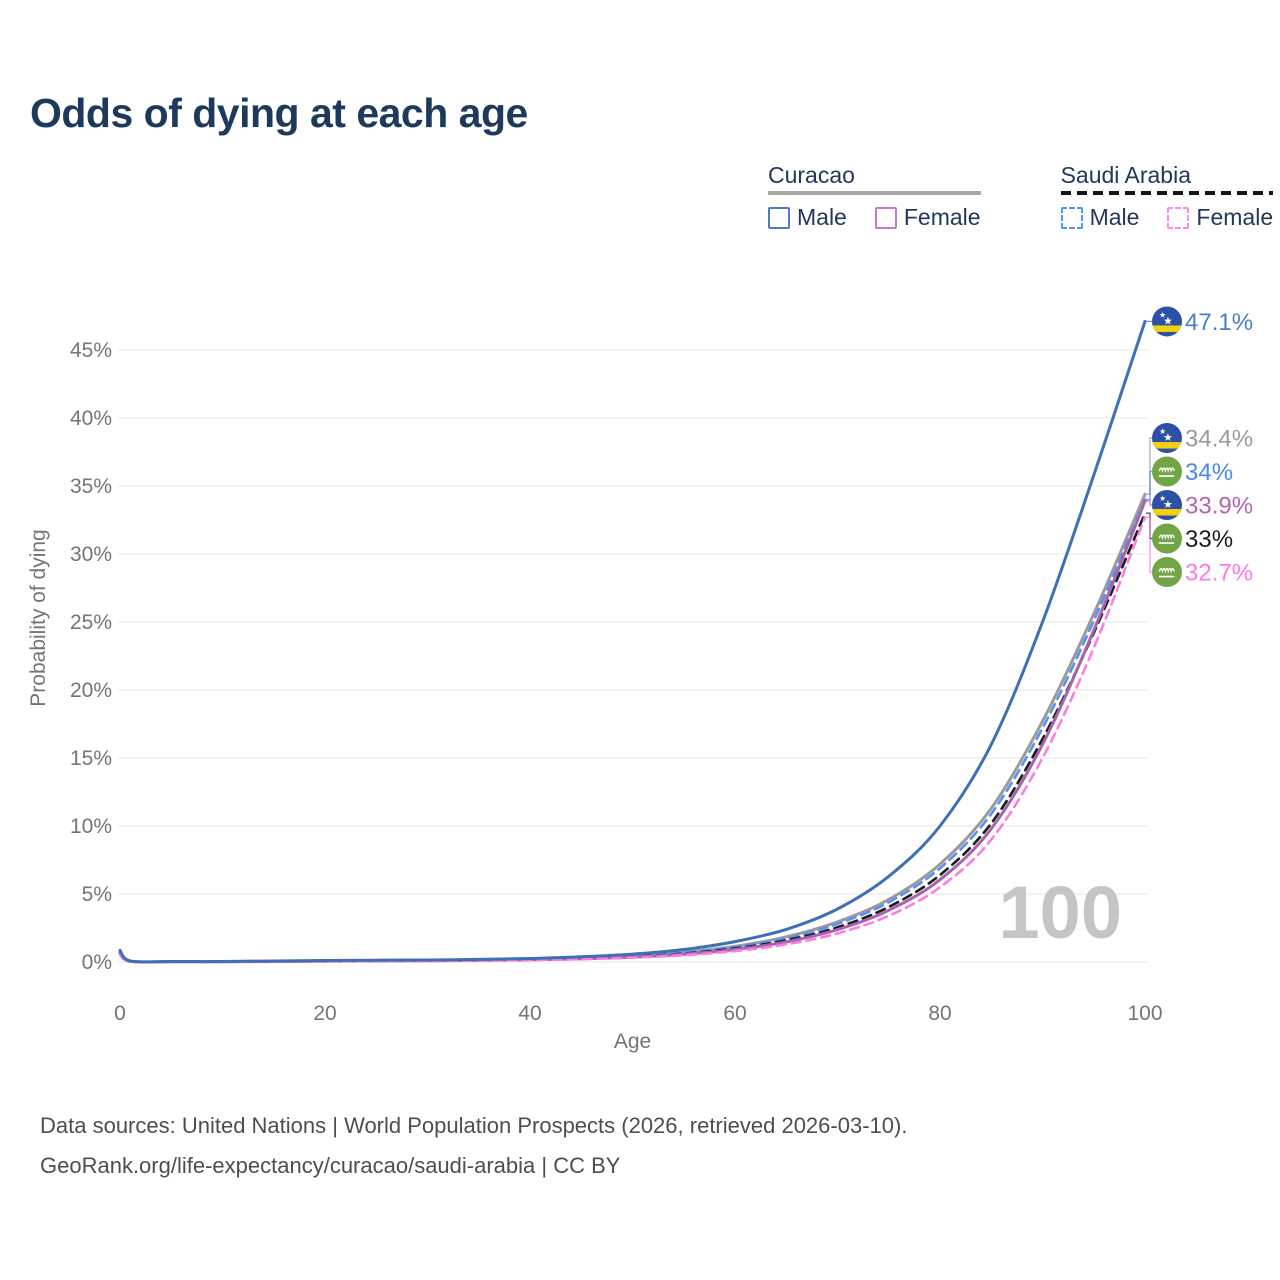 The image size is (1280, 1280). Describe the element at coordinates (91, 554) in the screenshot. I see `y-tick-label: 30%` at that location.